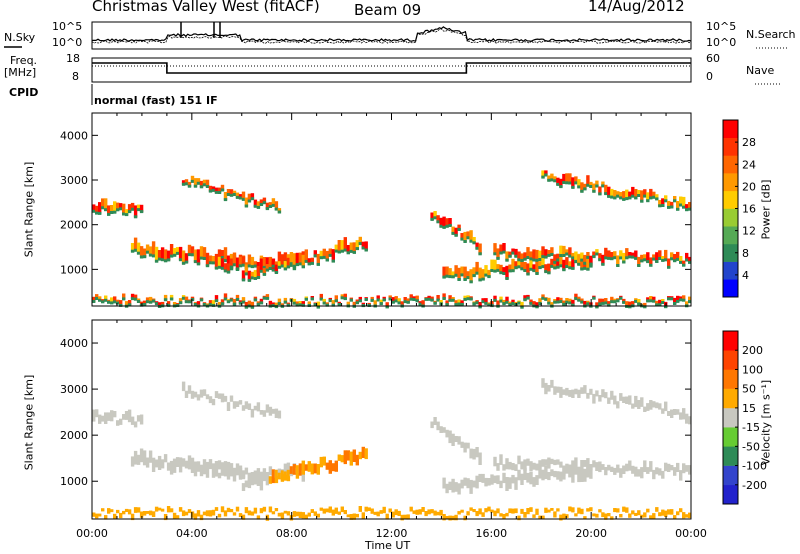  I want to click on x-tick-label: 12:00, so click(392, 533).